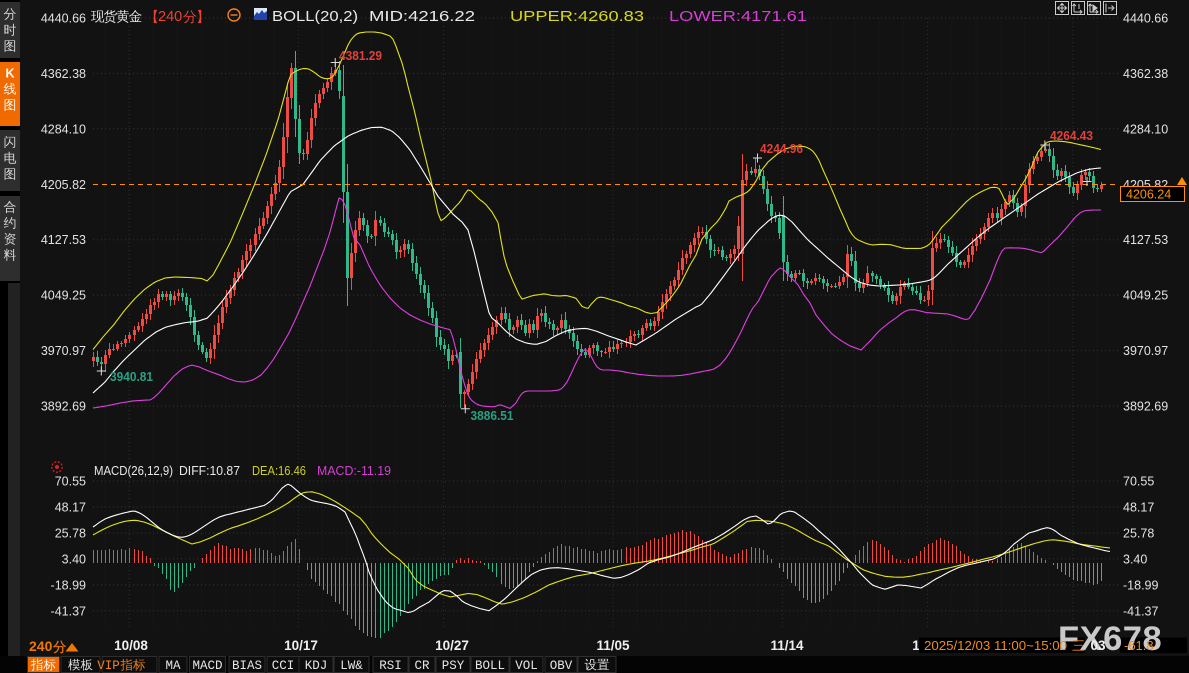  What do you see at coordinates (1071, 135) in the screenshot?
I see `svg-text: 4264.43` at bounding box center [1071, 135].